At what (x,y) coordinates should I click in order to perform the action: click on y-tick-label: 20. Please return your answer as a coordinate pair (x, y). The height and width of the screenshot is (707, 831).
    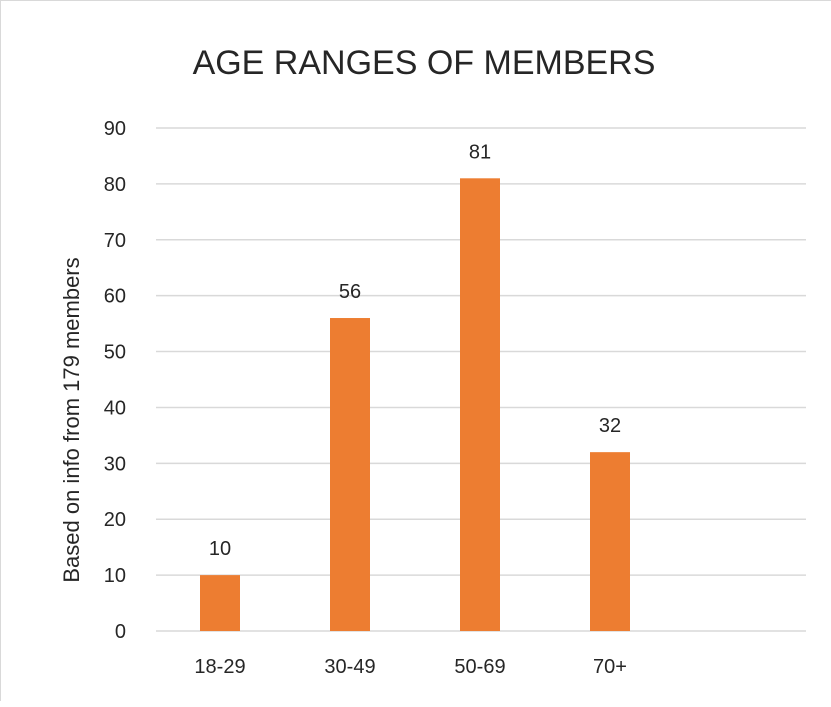
    Looking at the image, I should click on (115, 520).